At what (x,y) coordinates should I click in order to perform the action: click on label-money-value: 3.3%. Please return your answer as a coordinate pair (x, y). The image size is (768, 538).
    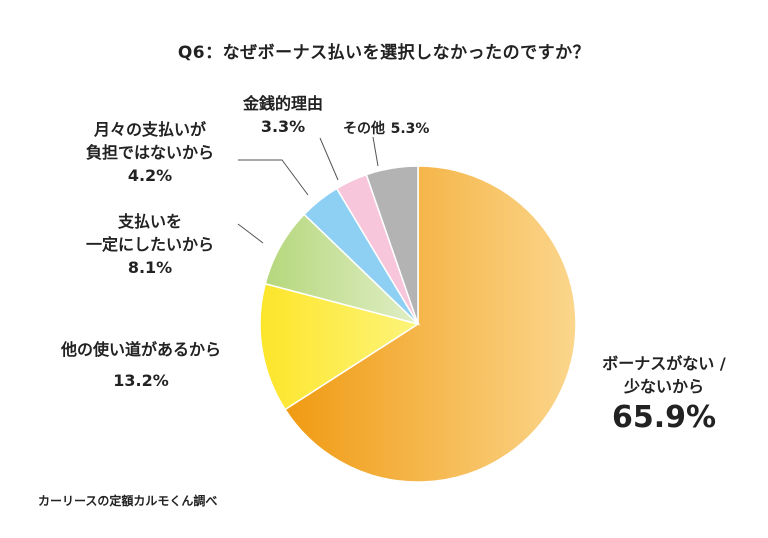
    Looking at the image, I should click on (283, 127).